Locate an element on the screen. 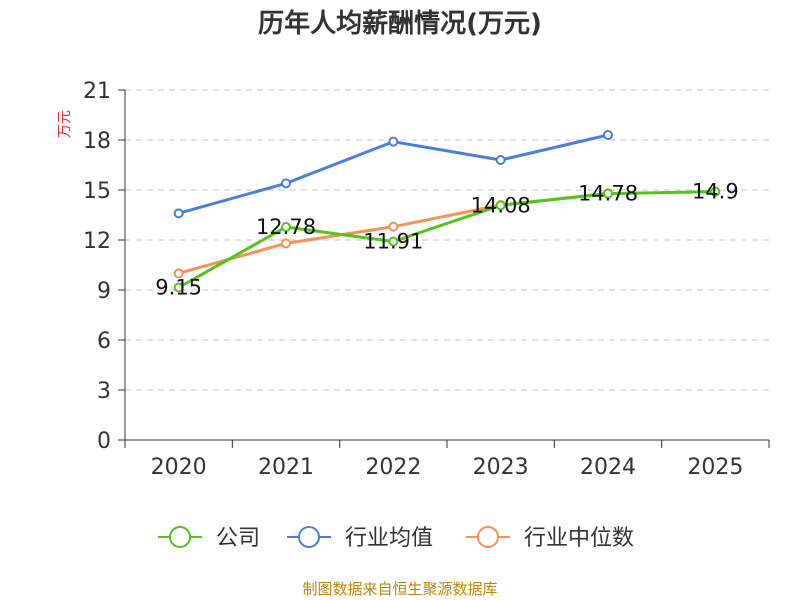 This screenshot has width=800, height=600. data-label: 9.15 is located at coordinates (178, 288).